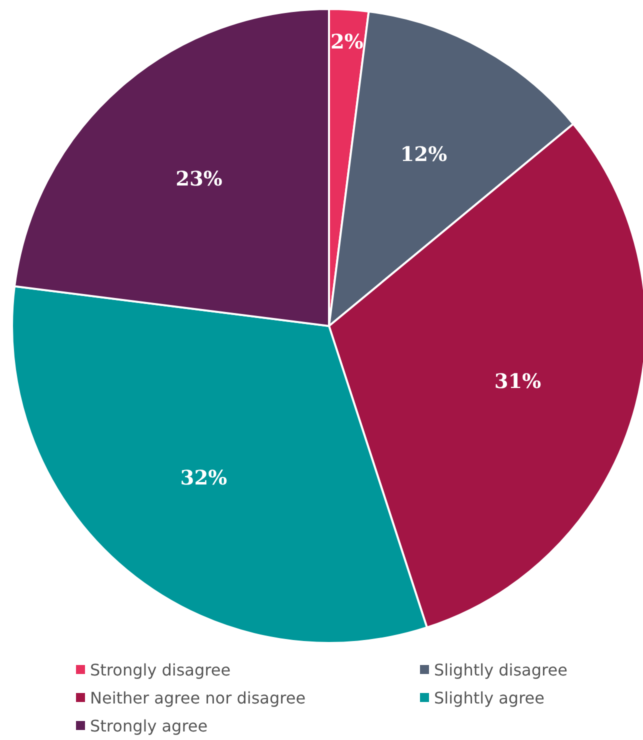 The width and height of the screenshot is (643, 740). What do you see at coordinates (518, 380) in the screenshot?
I see `data-label: 31%` at bounding box center [518, 380].